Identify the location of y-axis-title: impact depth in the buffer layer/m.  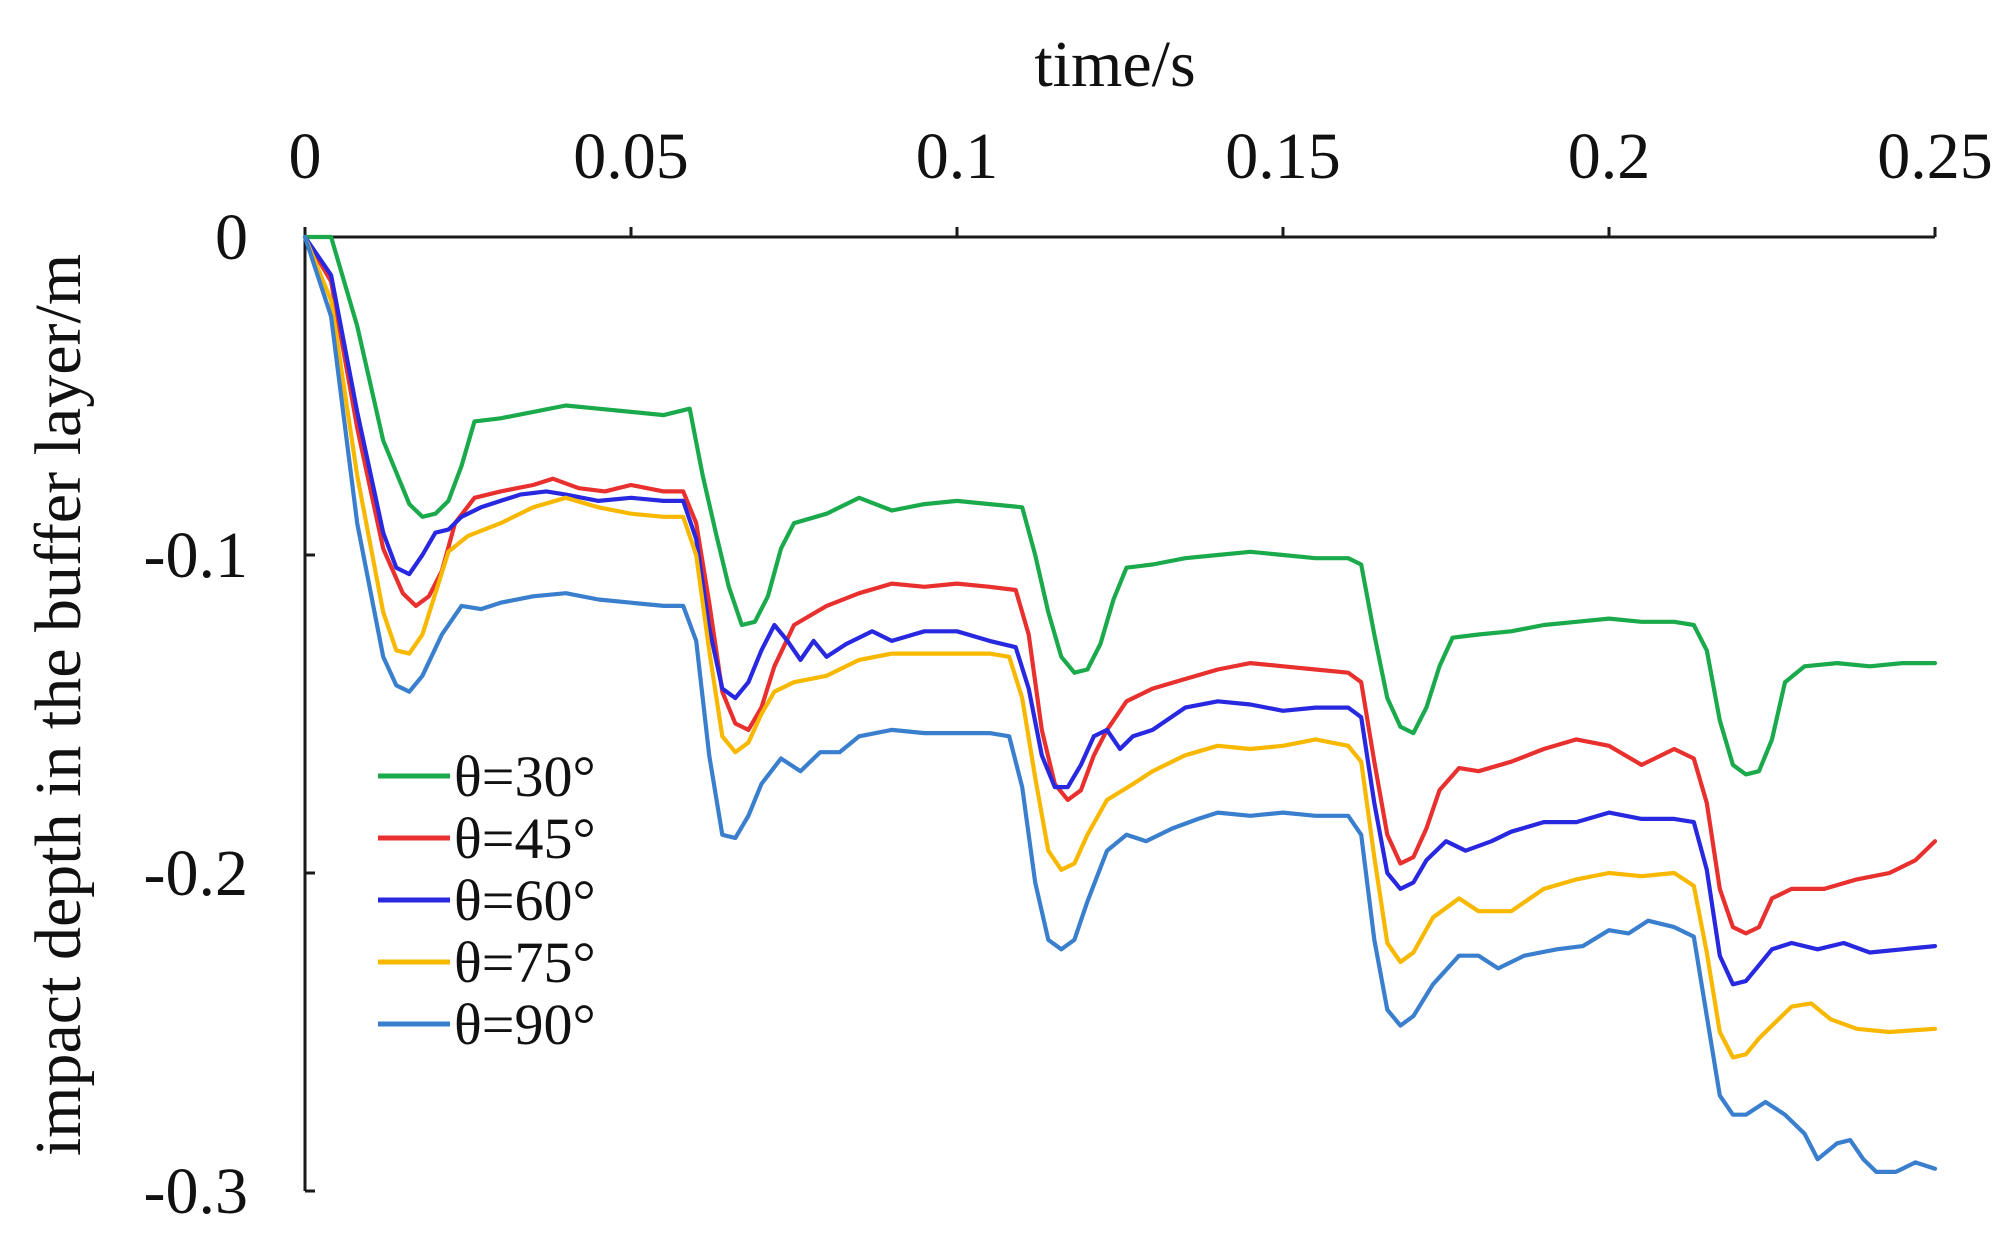
(58, 705).